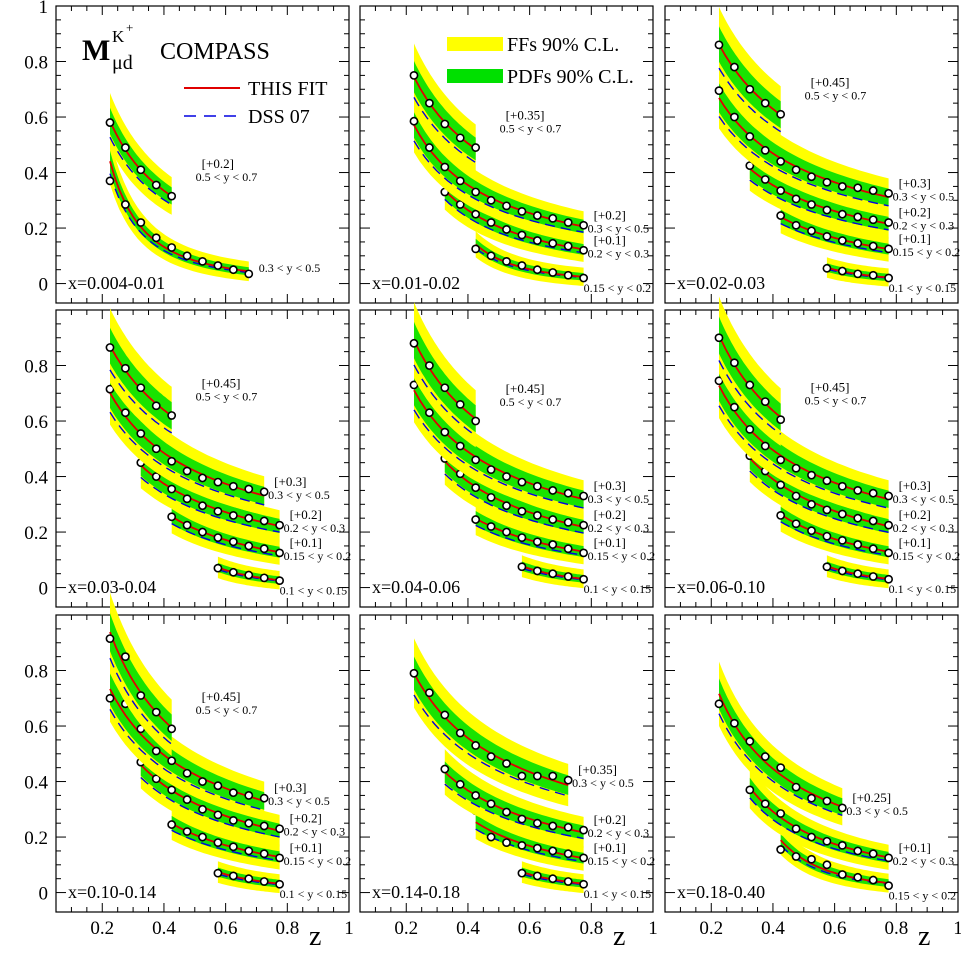  I want to click on x-axis-label: z, so click(315, 936).